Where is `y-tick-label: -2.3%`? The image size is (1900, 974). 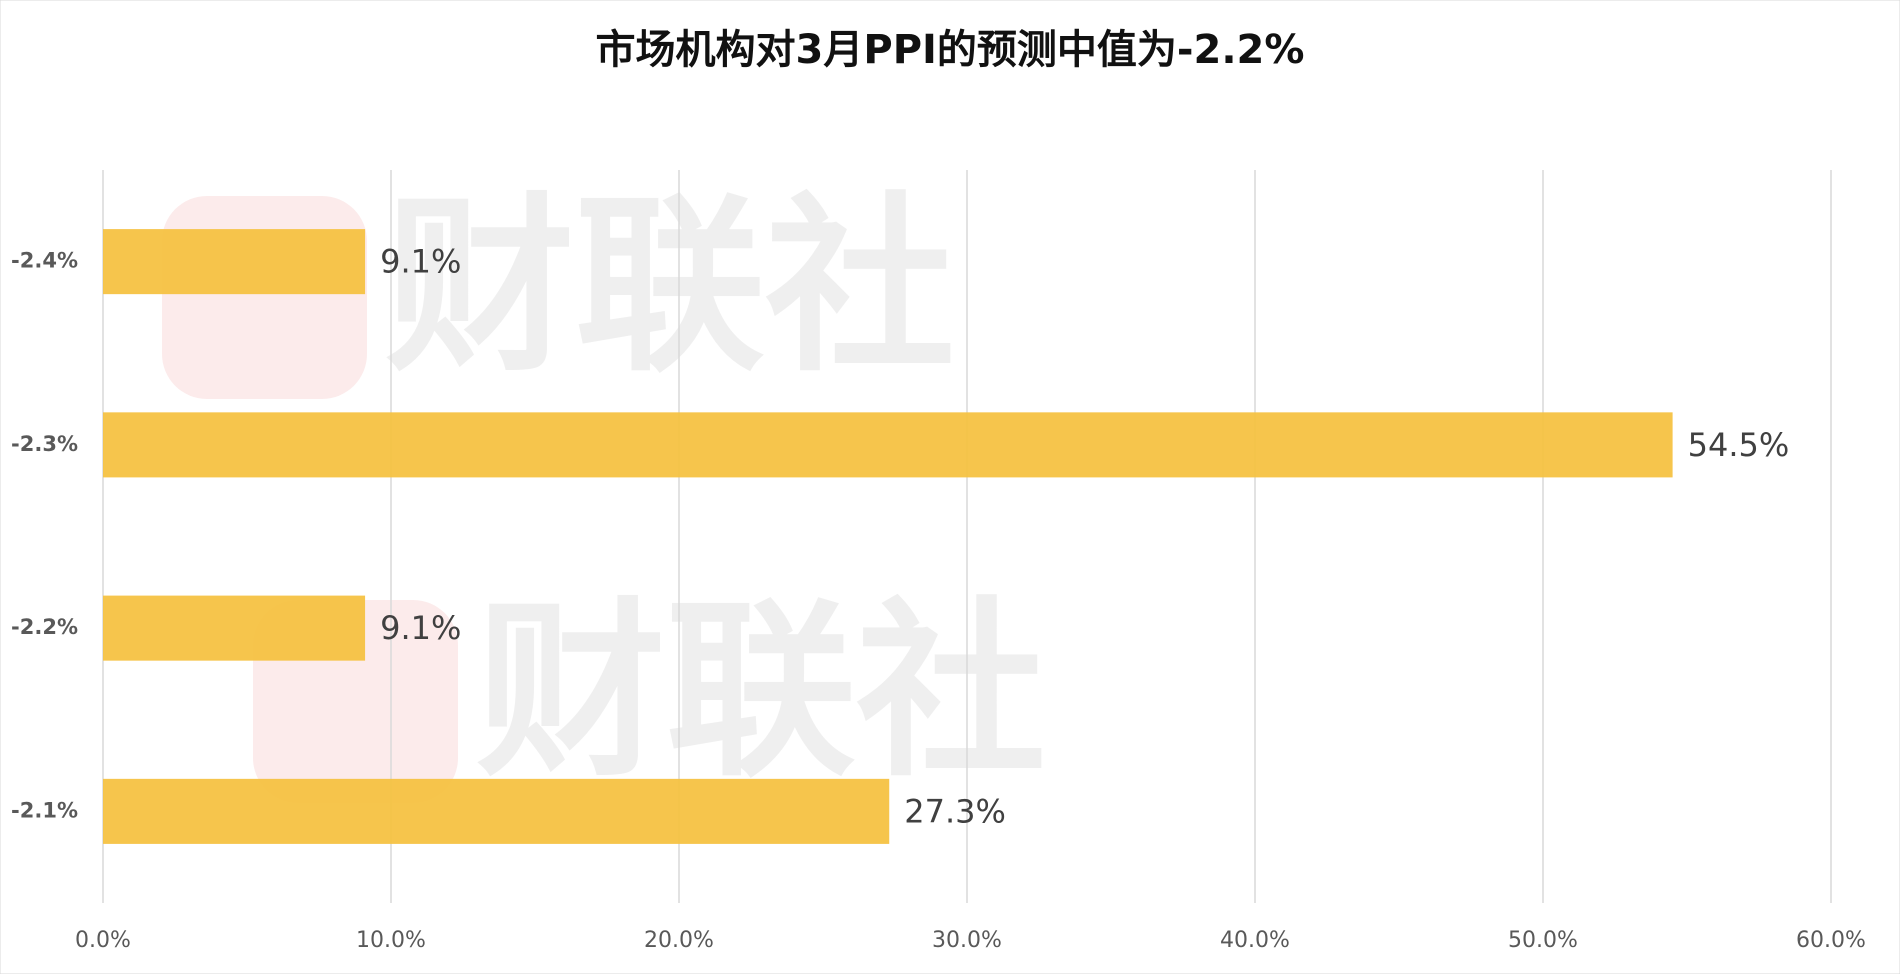 y-tick-label: -2.3% is located at coordinates (44, 444).